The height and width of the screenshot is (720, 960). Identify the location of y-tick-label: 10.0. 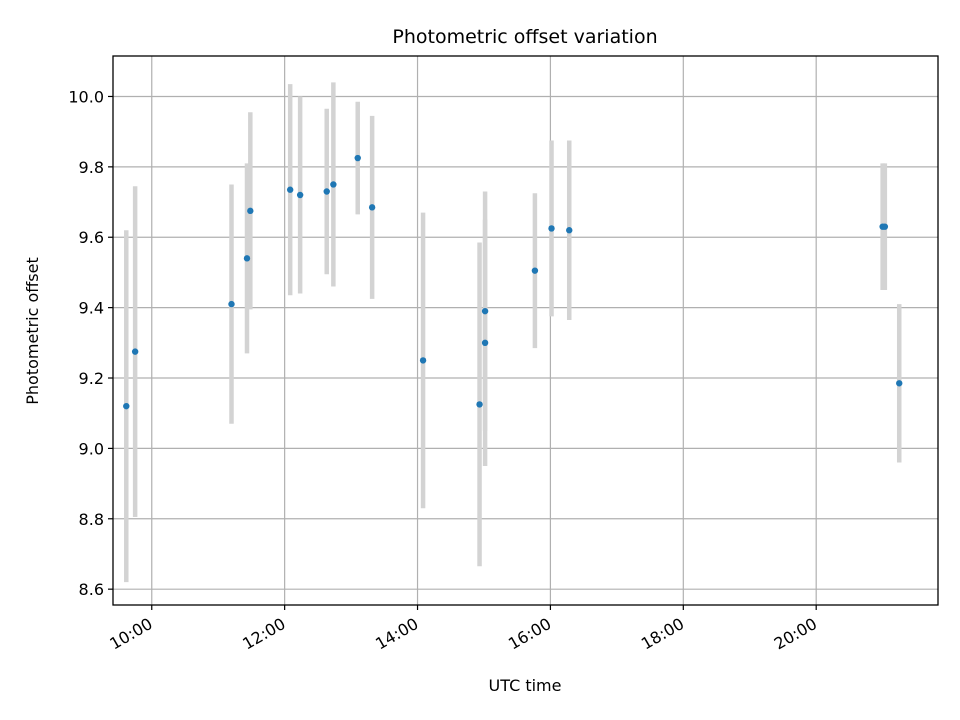
(86, 96).